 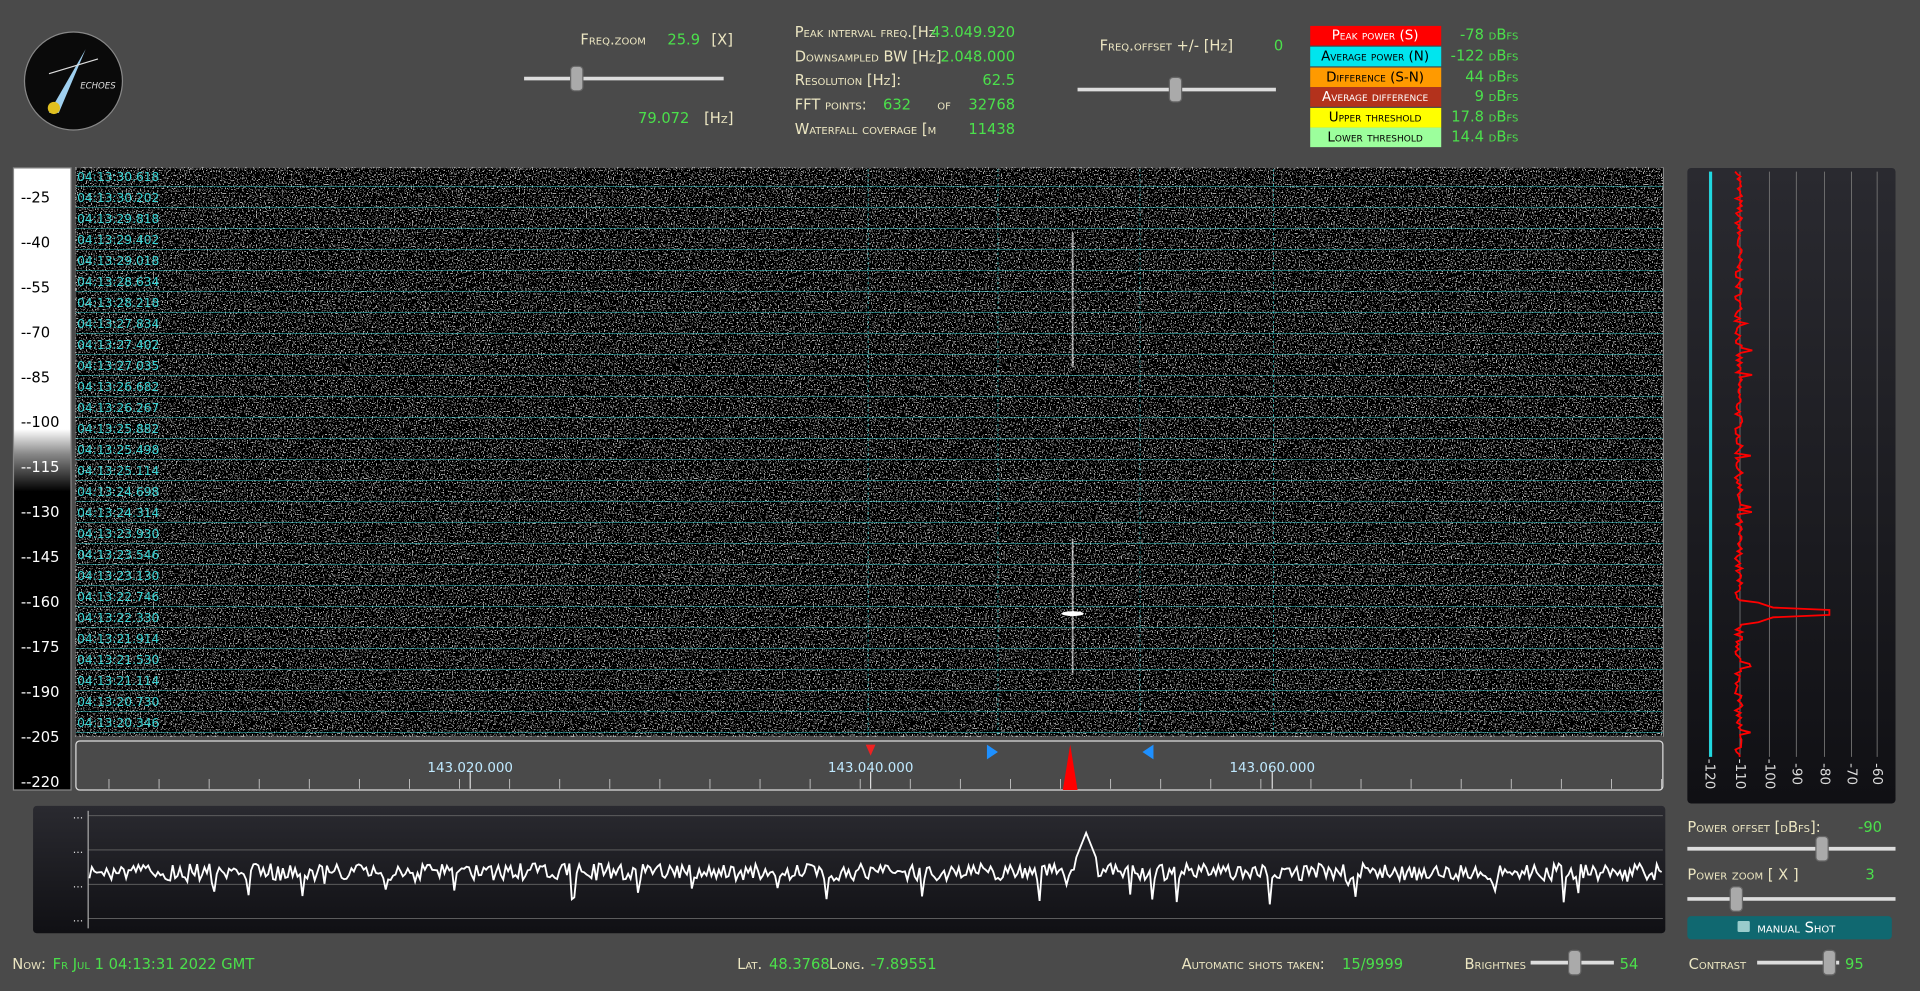 I want to click on power-trace, so click(x=1781, y=464).